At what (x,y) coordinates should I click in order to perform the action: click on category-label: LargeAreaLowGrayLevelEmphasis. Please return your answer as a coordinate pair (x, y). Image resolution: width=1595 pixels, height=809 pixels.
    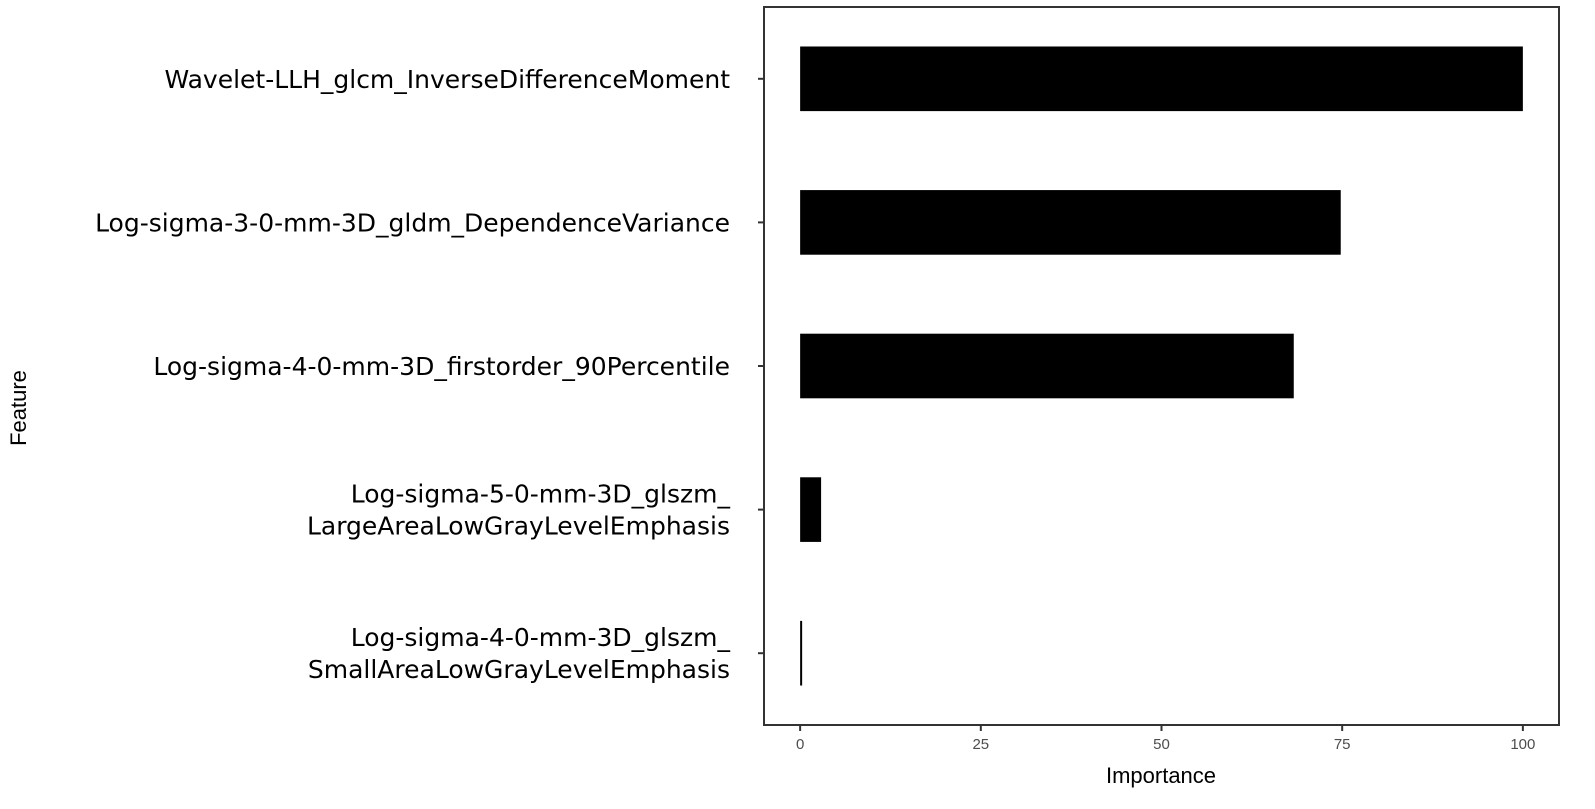
    Looking at the image, I should click on (518, 526).